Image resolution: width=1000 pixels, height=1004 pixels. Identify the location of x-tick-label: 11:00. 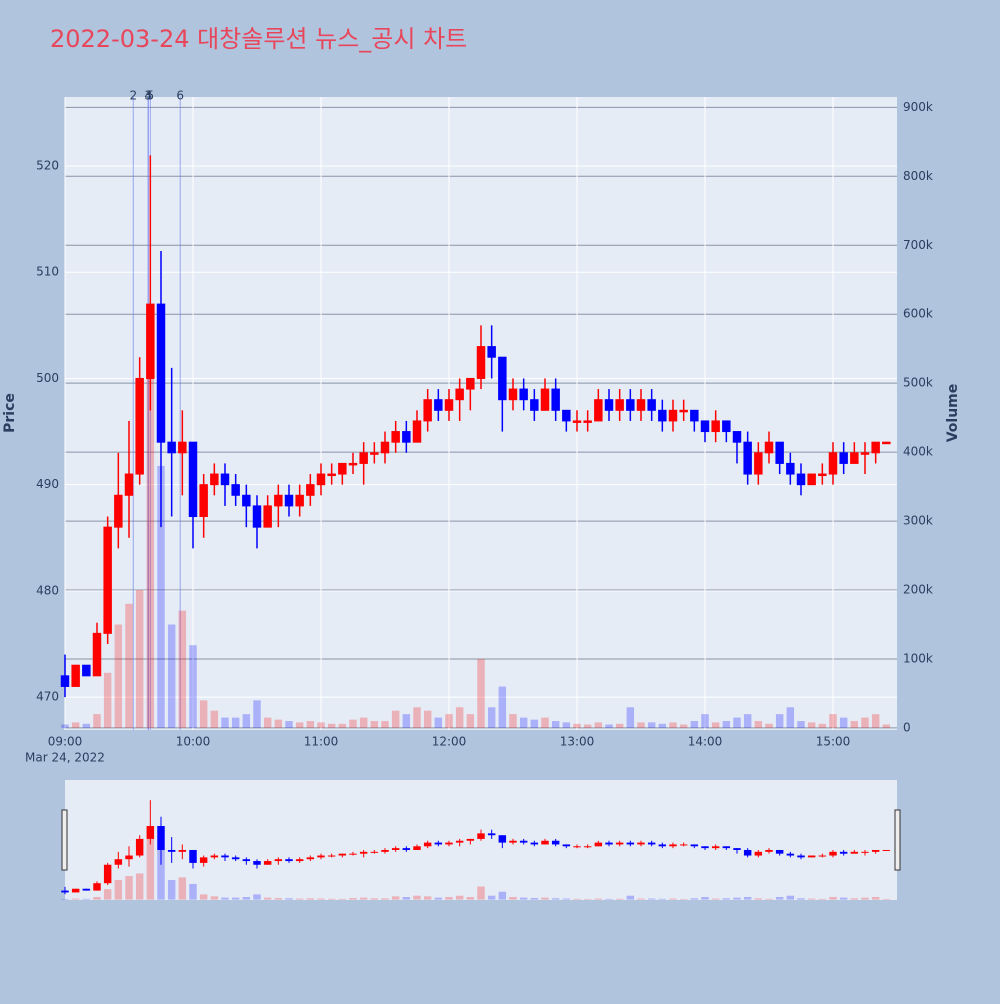
(321, 742).